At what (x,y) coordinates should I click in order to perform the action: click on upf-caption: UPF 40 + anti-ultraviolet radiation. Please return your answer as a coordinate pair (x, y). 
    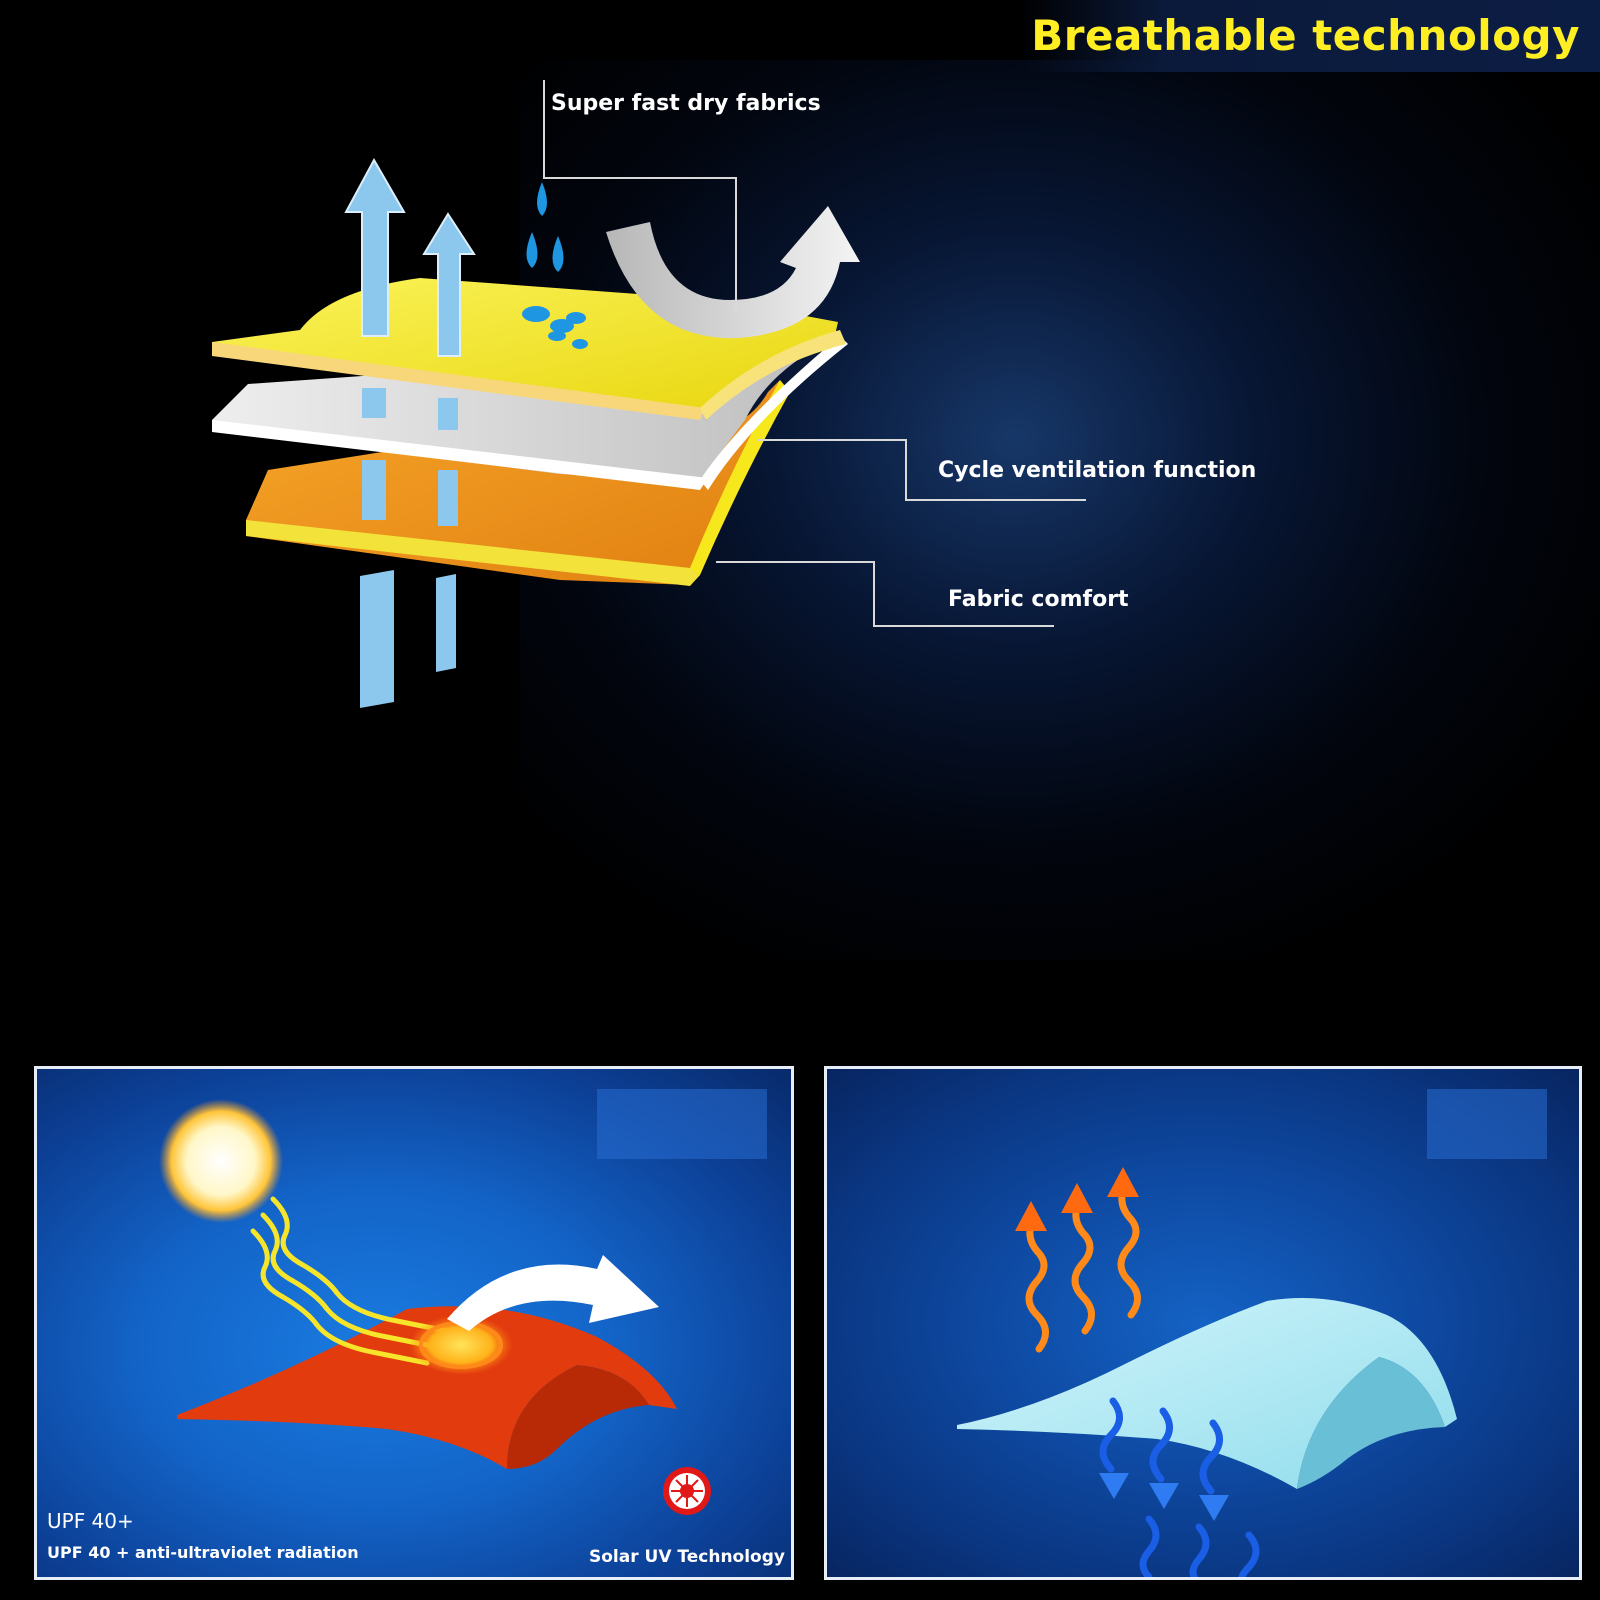
    Looking at the image, I should click on (203, 1552).